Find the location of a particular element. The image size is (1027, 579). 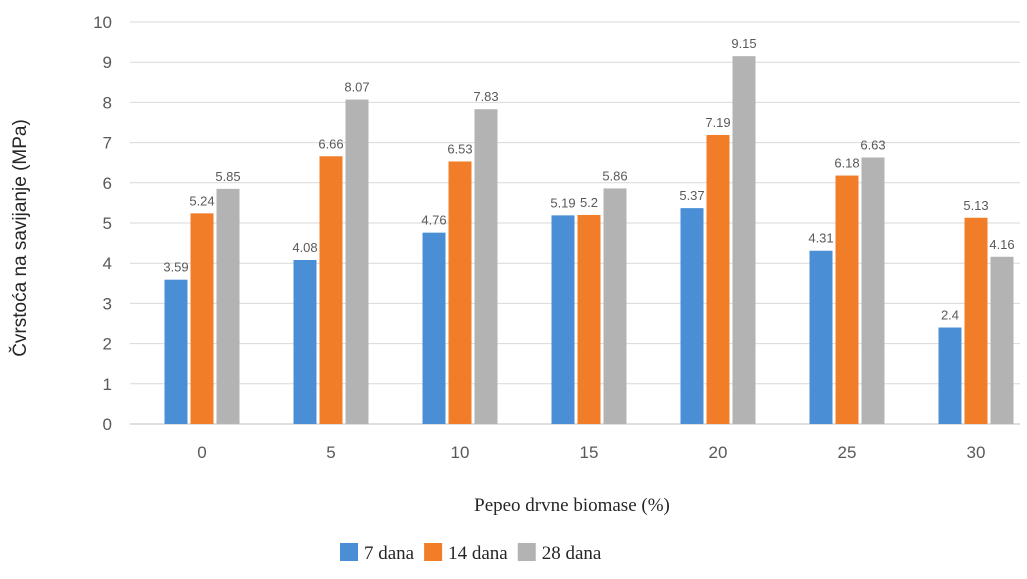

data-label-28-dana-15: 5.86 is located at coordinates (614, 175).